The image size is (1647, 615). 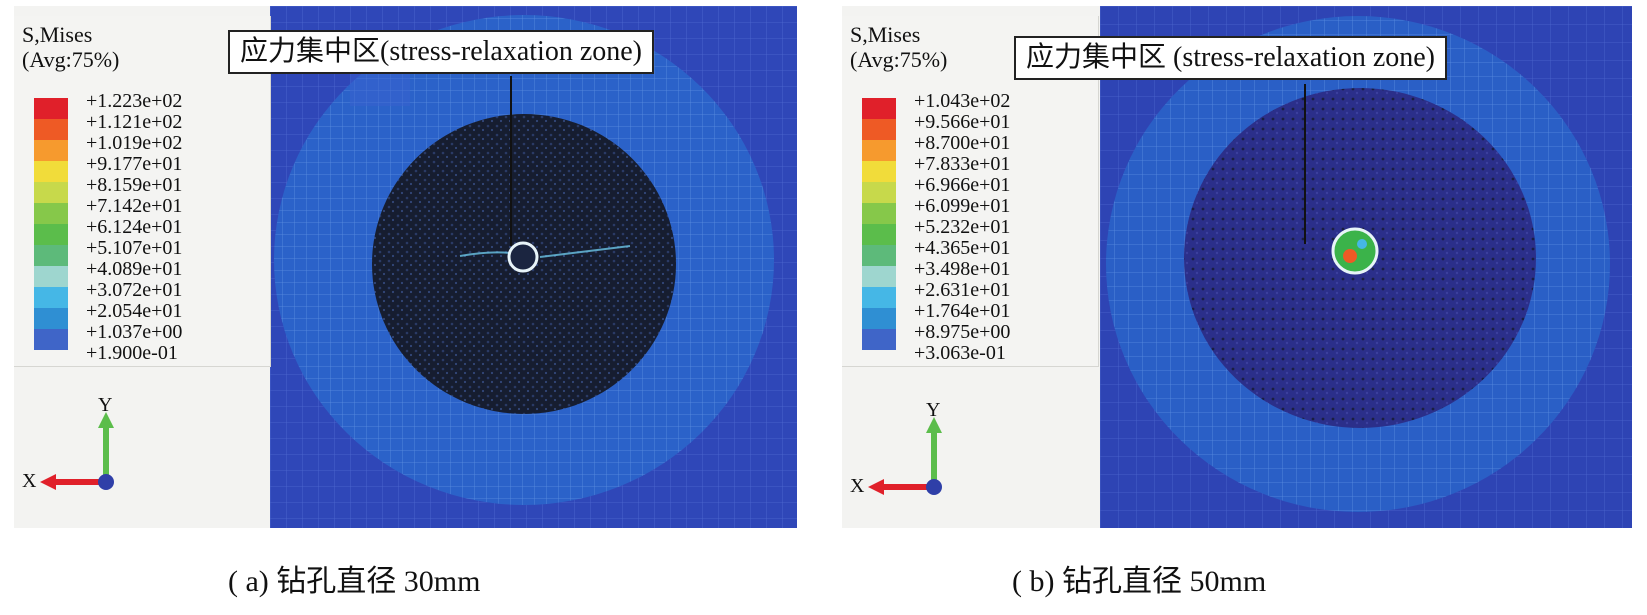 What do you see at coordinates (1230, 58) in the screenshot?
I see `stress-zone-callout: 应力集中区 (stress-relaxation zone)` at bounding box center [1230, 58].